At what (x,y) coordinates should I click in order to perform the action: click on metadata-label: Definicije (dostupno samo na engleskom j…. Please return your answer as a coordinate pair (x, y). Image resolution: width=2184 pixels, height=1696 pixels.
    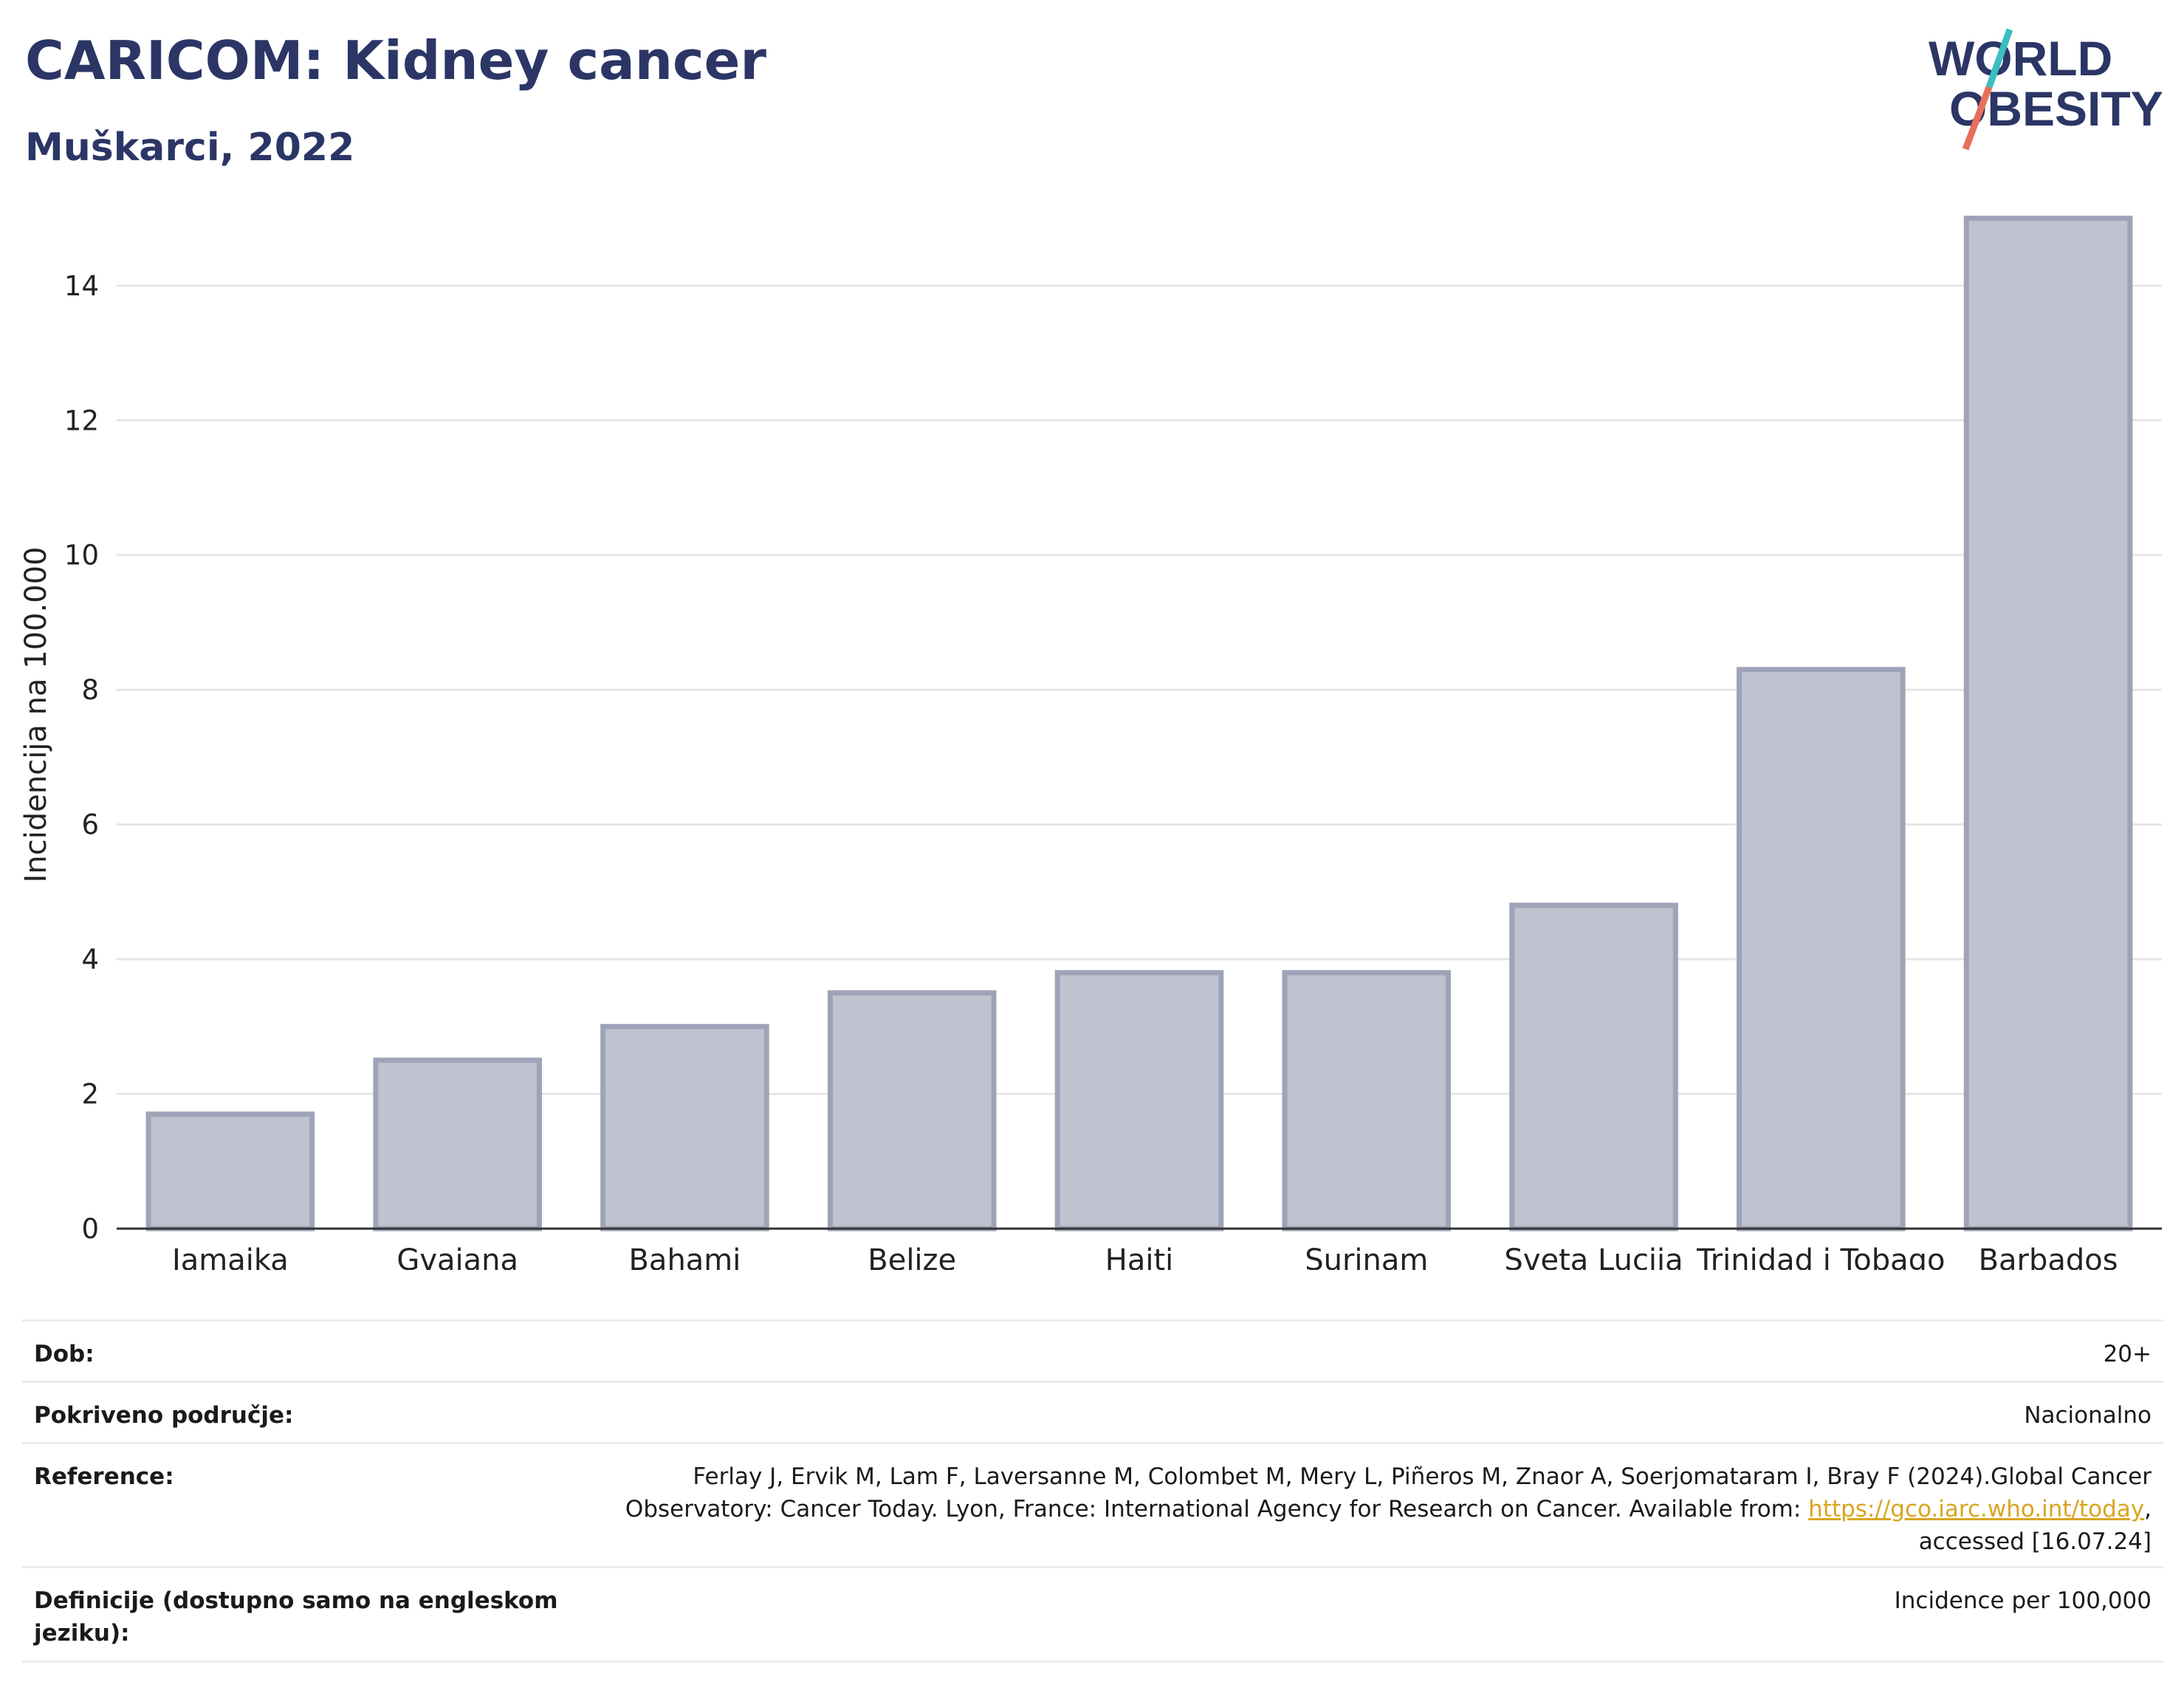
    Looking at the image, I should click on (296, 1617).